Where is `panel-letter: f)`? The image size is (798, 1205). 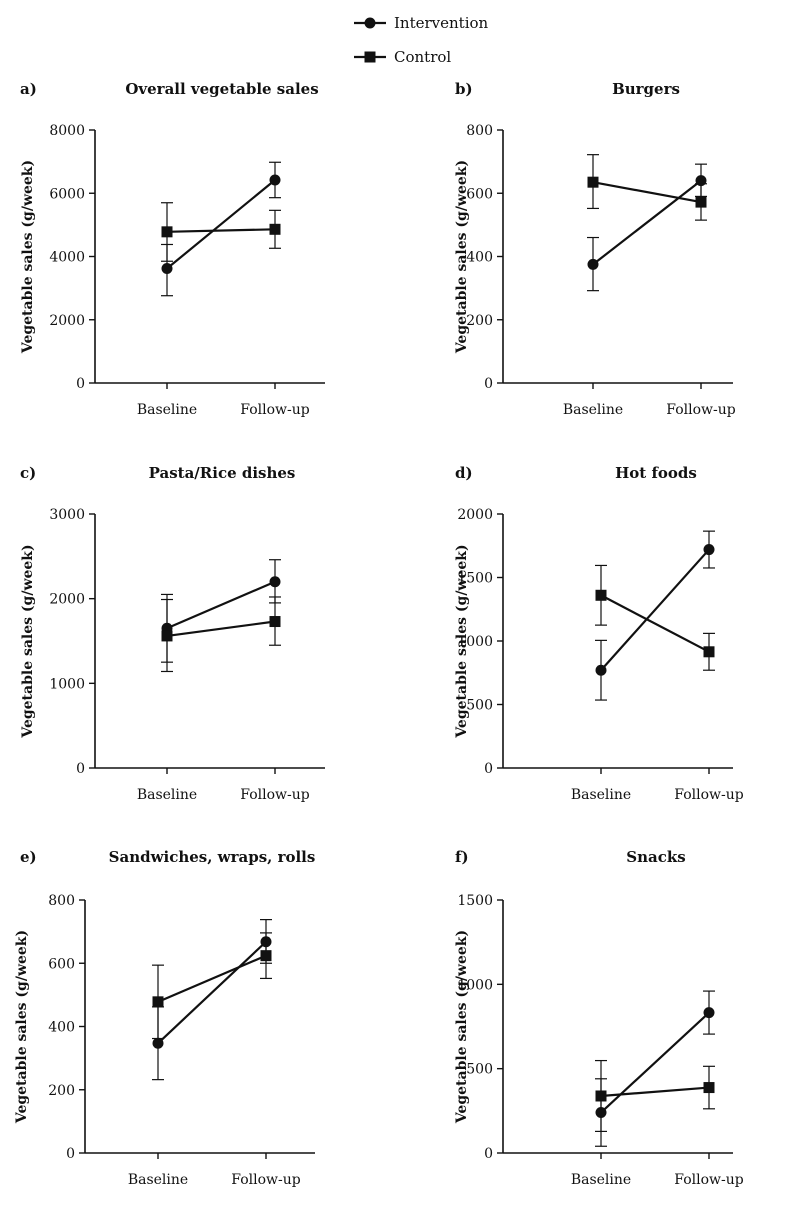 panel-letter: f) is located at coordinates (462, 857).